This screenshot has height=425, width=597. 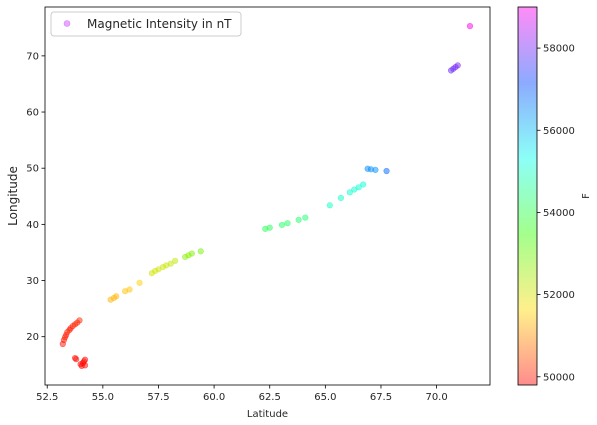 What do you see at coordinates (270, 397) in the screenshot?
I see `x-tick-label: 62.5` at bounding box center [270, 397].